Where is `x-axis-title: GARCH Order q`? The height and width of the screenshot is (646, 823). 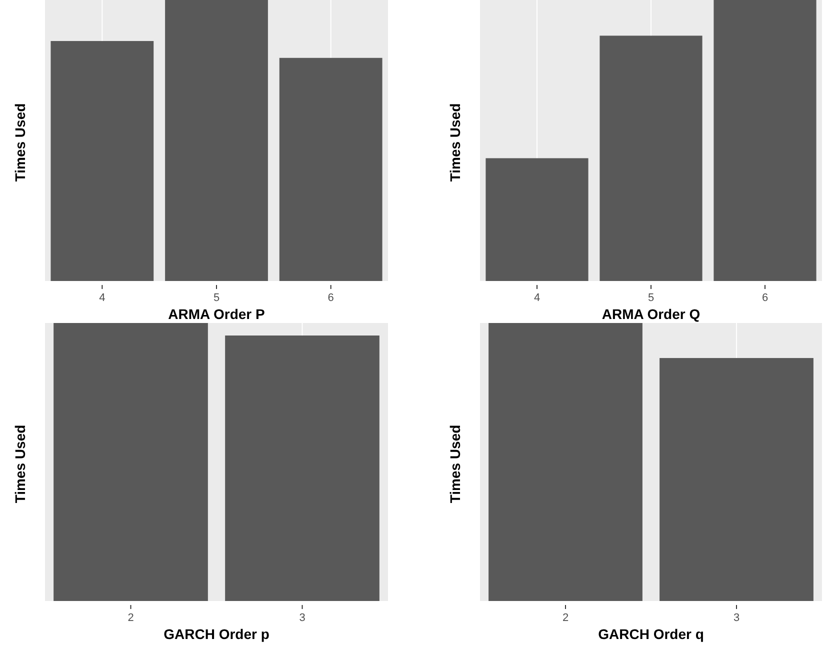
x-axis-title: GARCH Order q is located at coordinates (651, 634).